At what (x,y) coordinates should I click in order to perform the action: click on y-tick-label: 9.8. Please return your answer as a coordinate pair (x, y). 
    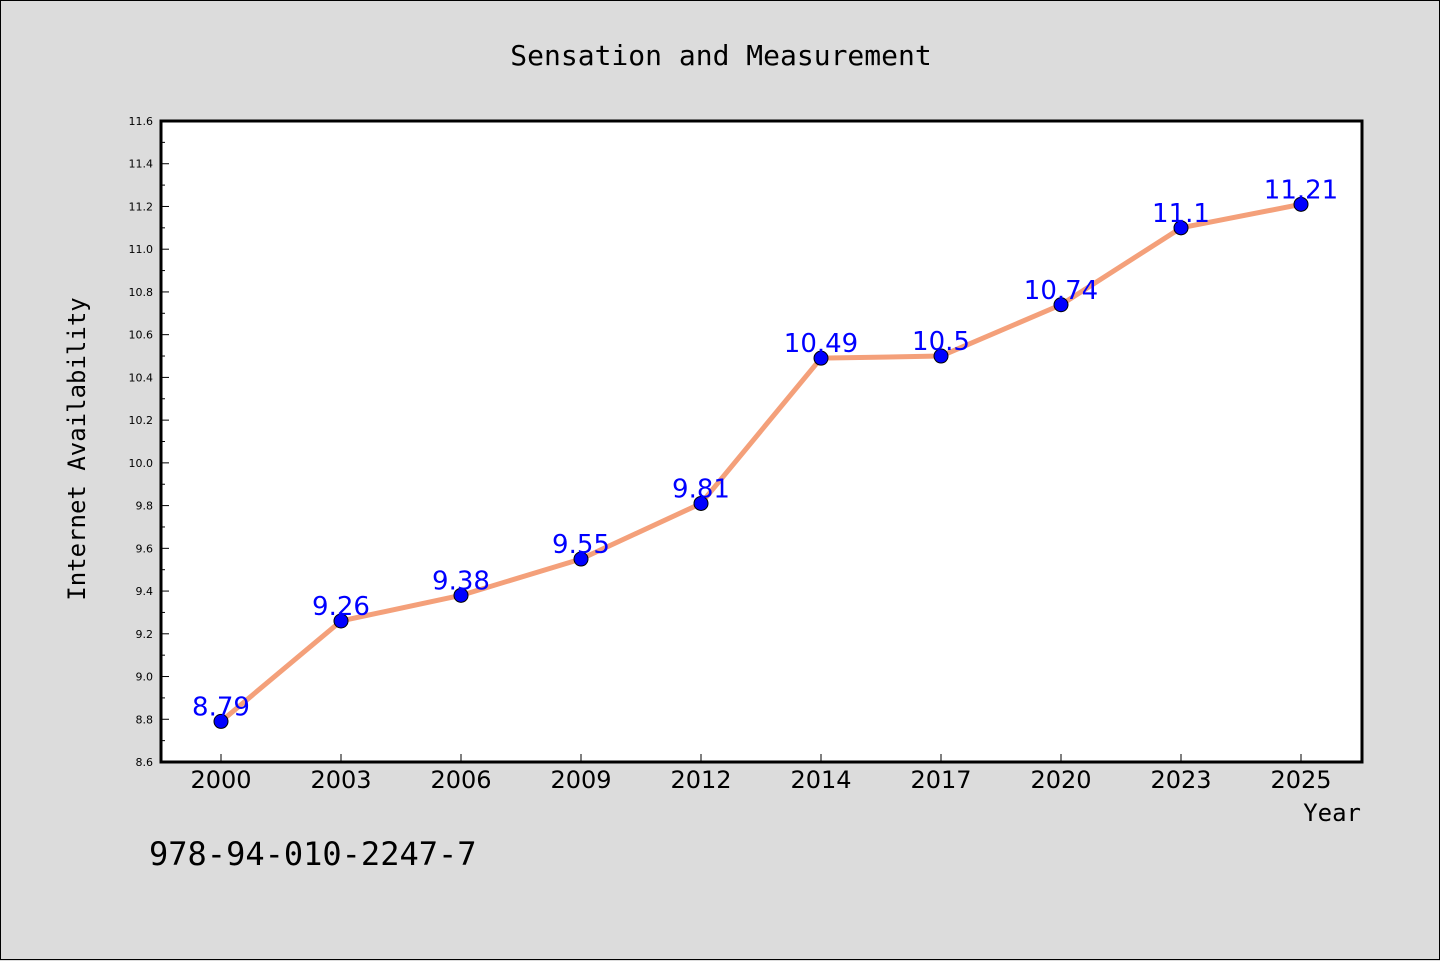
    Looking at the image, I should click on (145, 506).